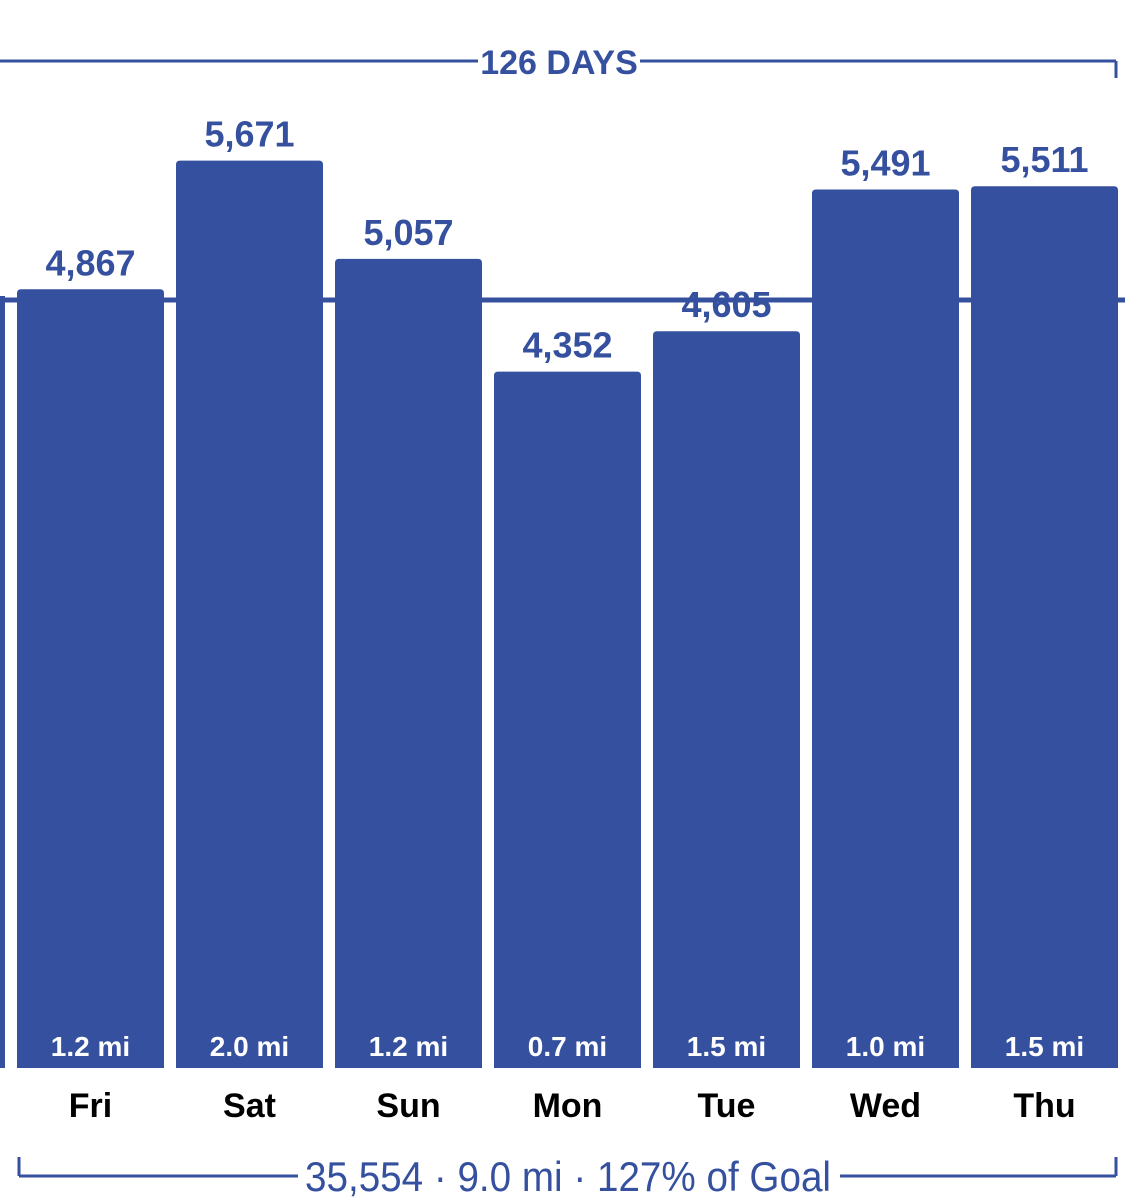 The height and width of the screenshot is (1201, 1125). What do you see at coordinates (567, 345) in the screenshot?
I see `value-label-mon: 4,352` at bounding box center [567, 345].